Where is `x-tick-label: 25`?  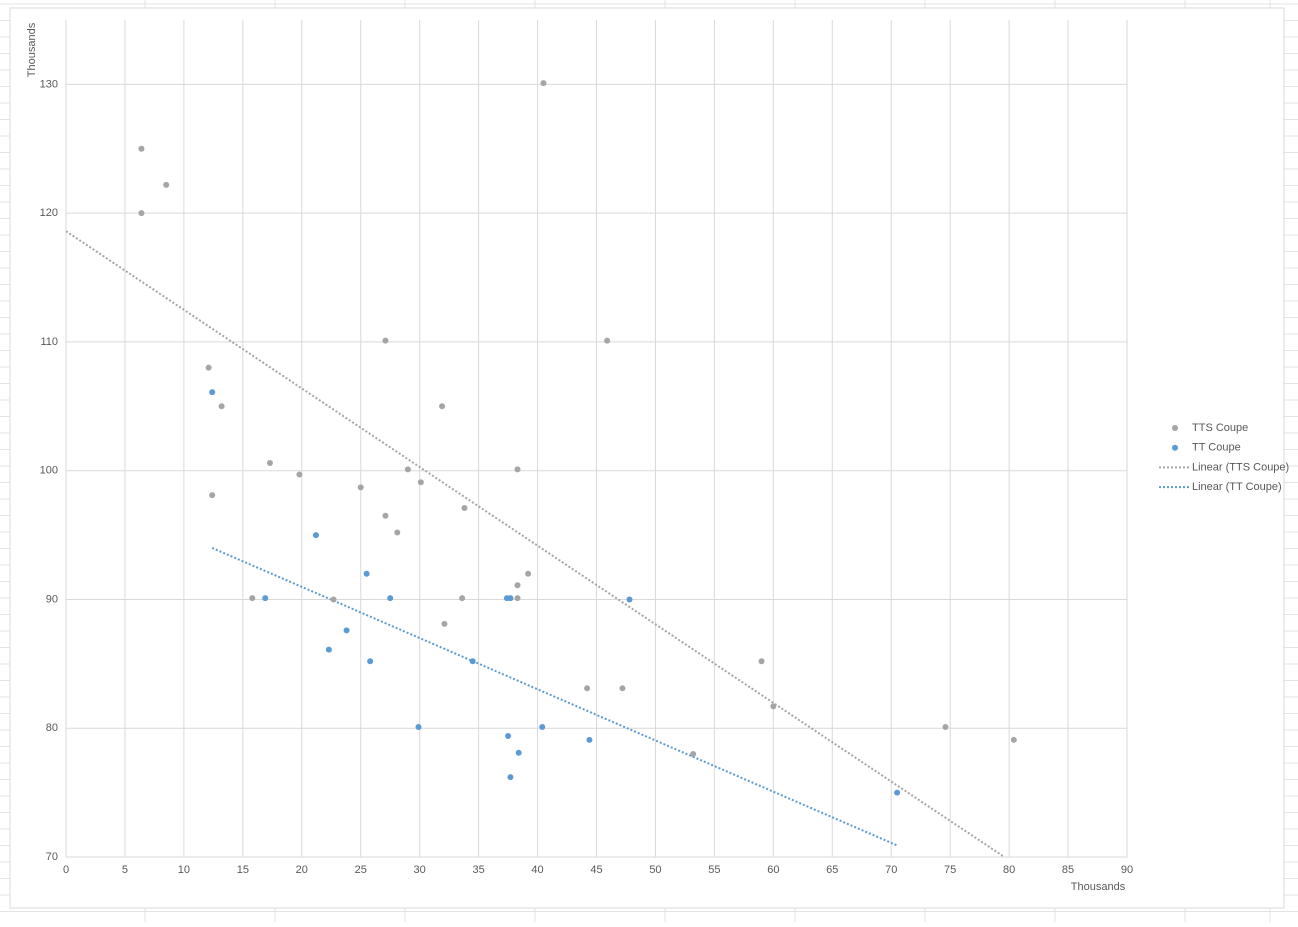 x-tick-label: 25 is located at coordinates (361, 870).